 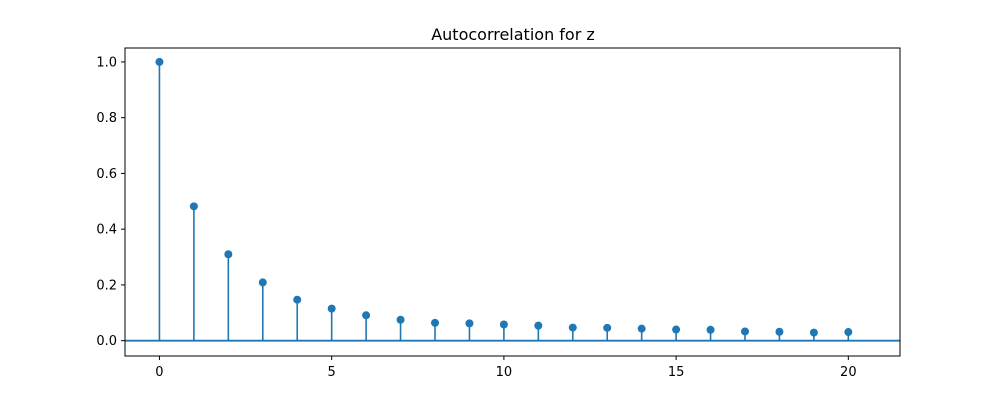 What do you see at coordinates (106, 341) in the screenshot?
I see `y-tick-label: 0.0` at bounding box center [106, 341].